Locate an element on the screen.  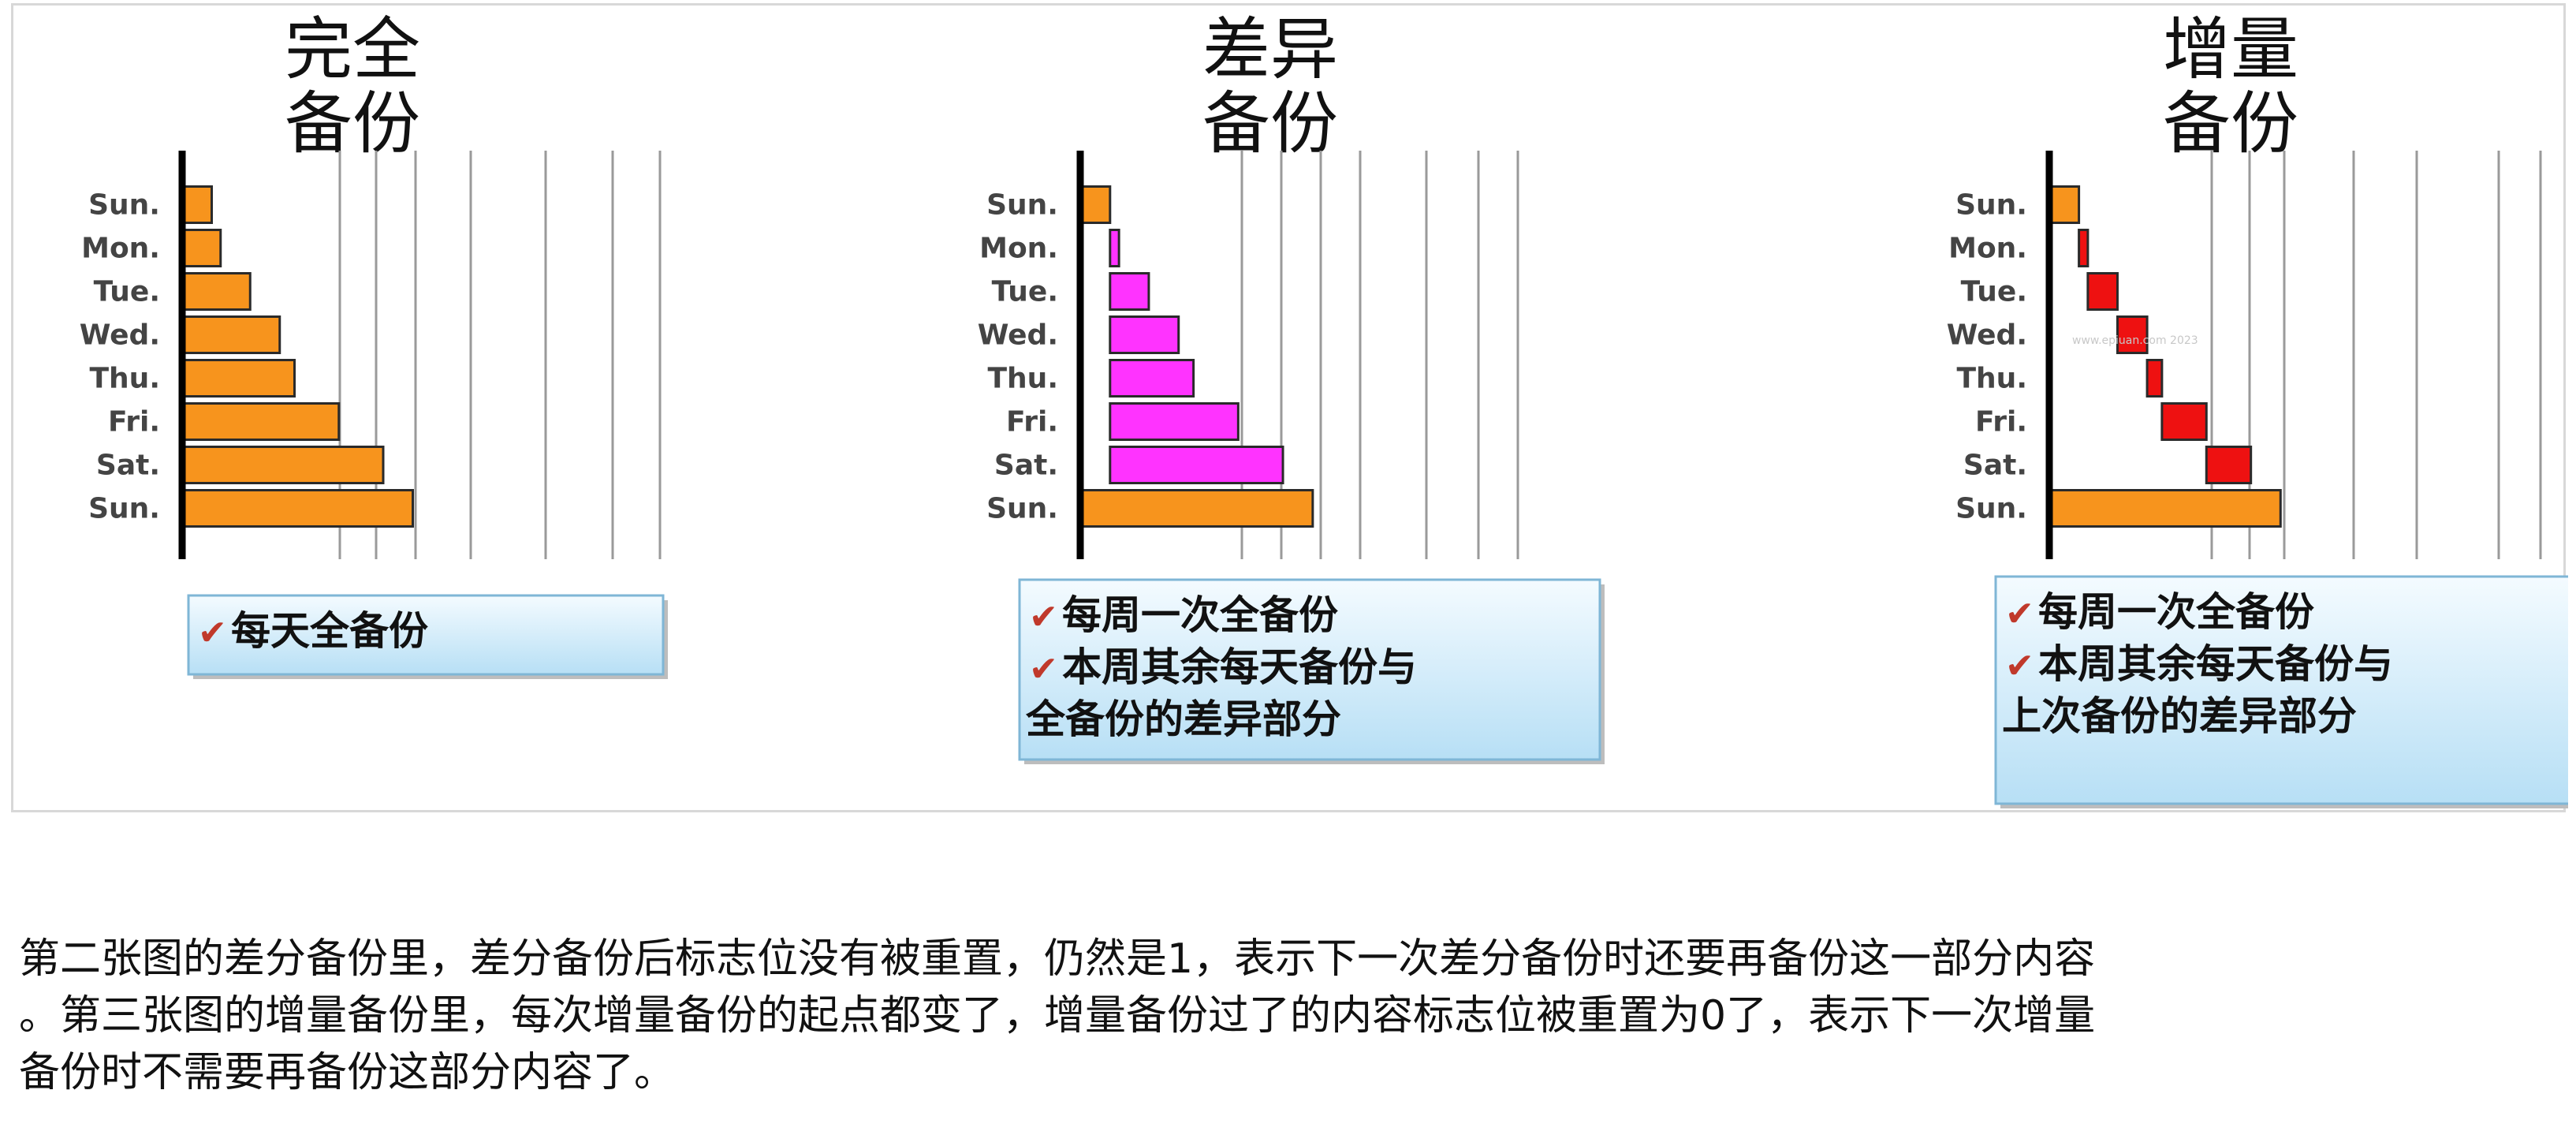
chart-title: 增量 is located at coordinates (2230, 50).